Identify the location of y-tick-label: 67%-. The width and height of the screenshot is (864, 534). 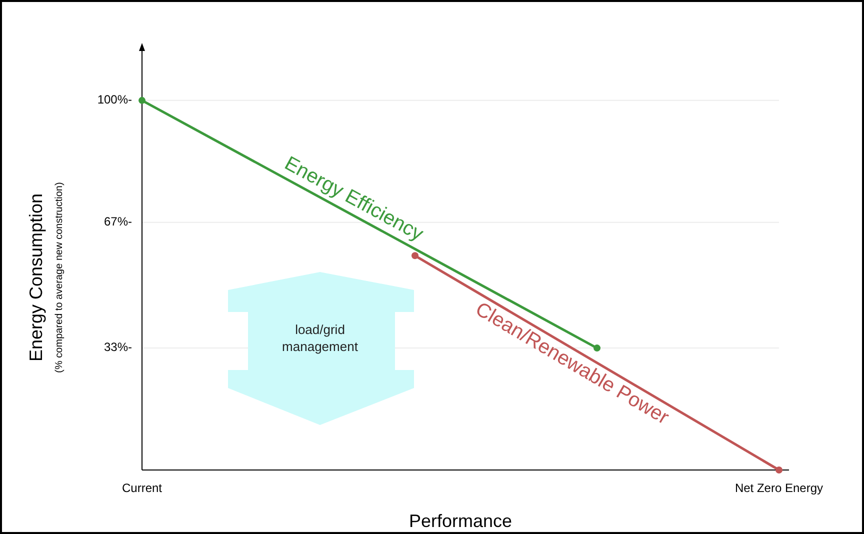
(118, 221).